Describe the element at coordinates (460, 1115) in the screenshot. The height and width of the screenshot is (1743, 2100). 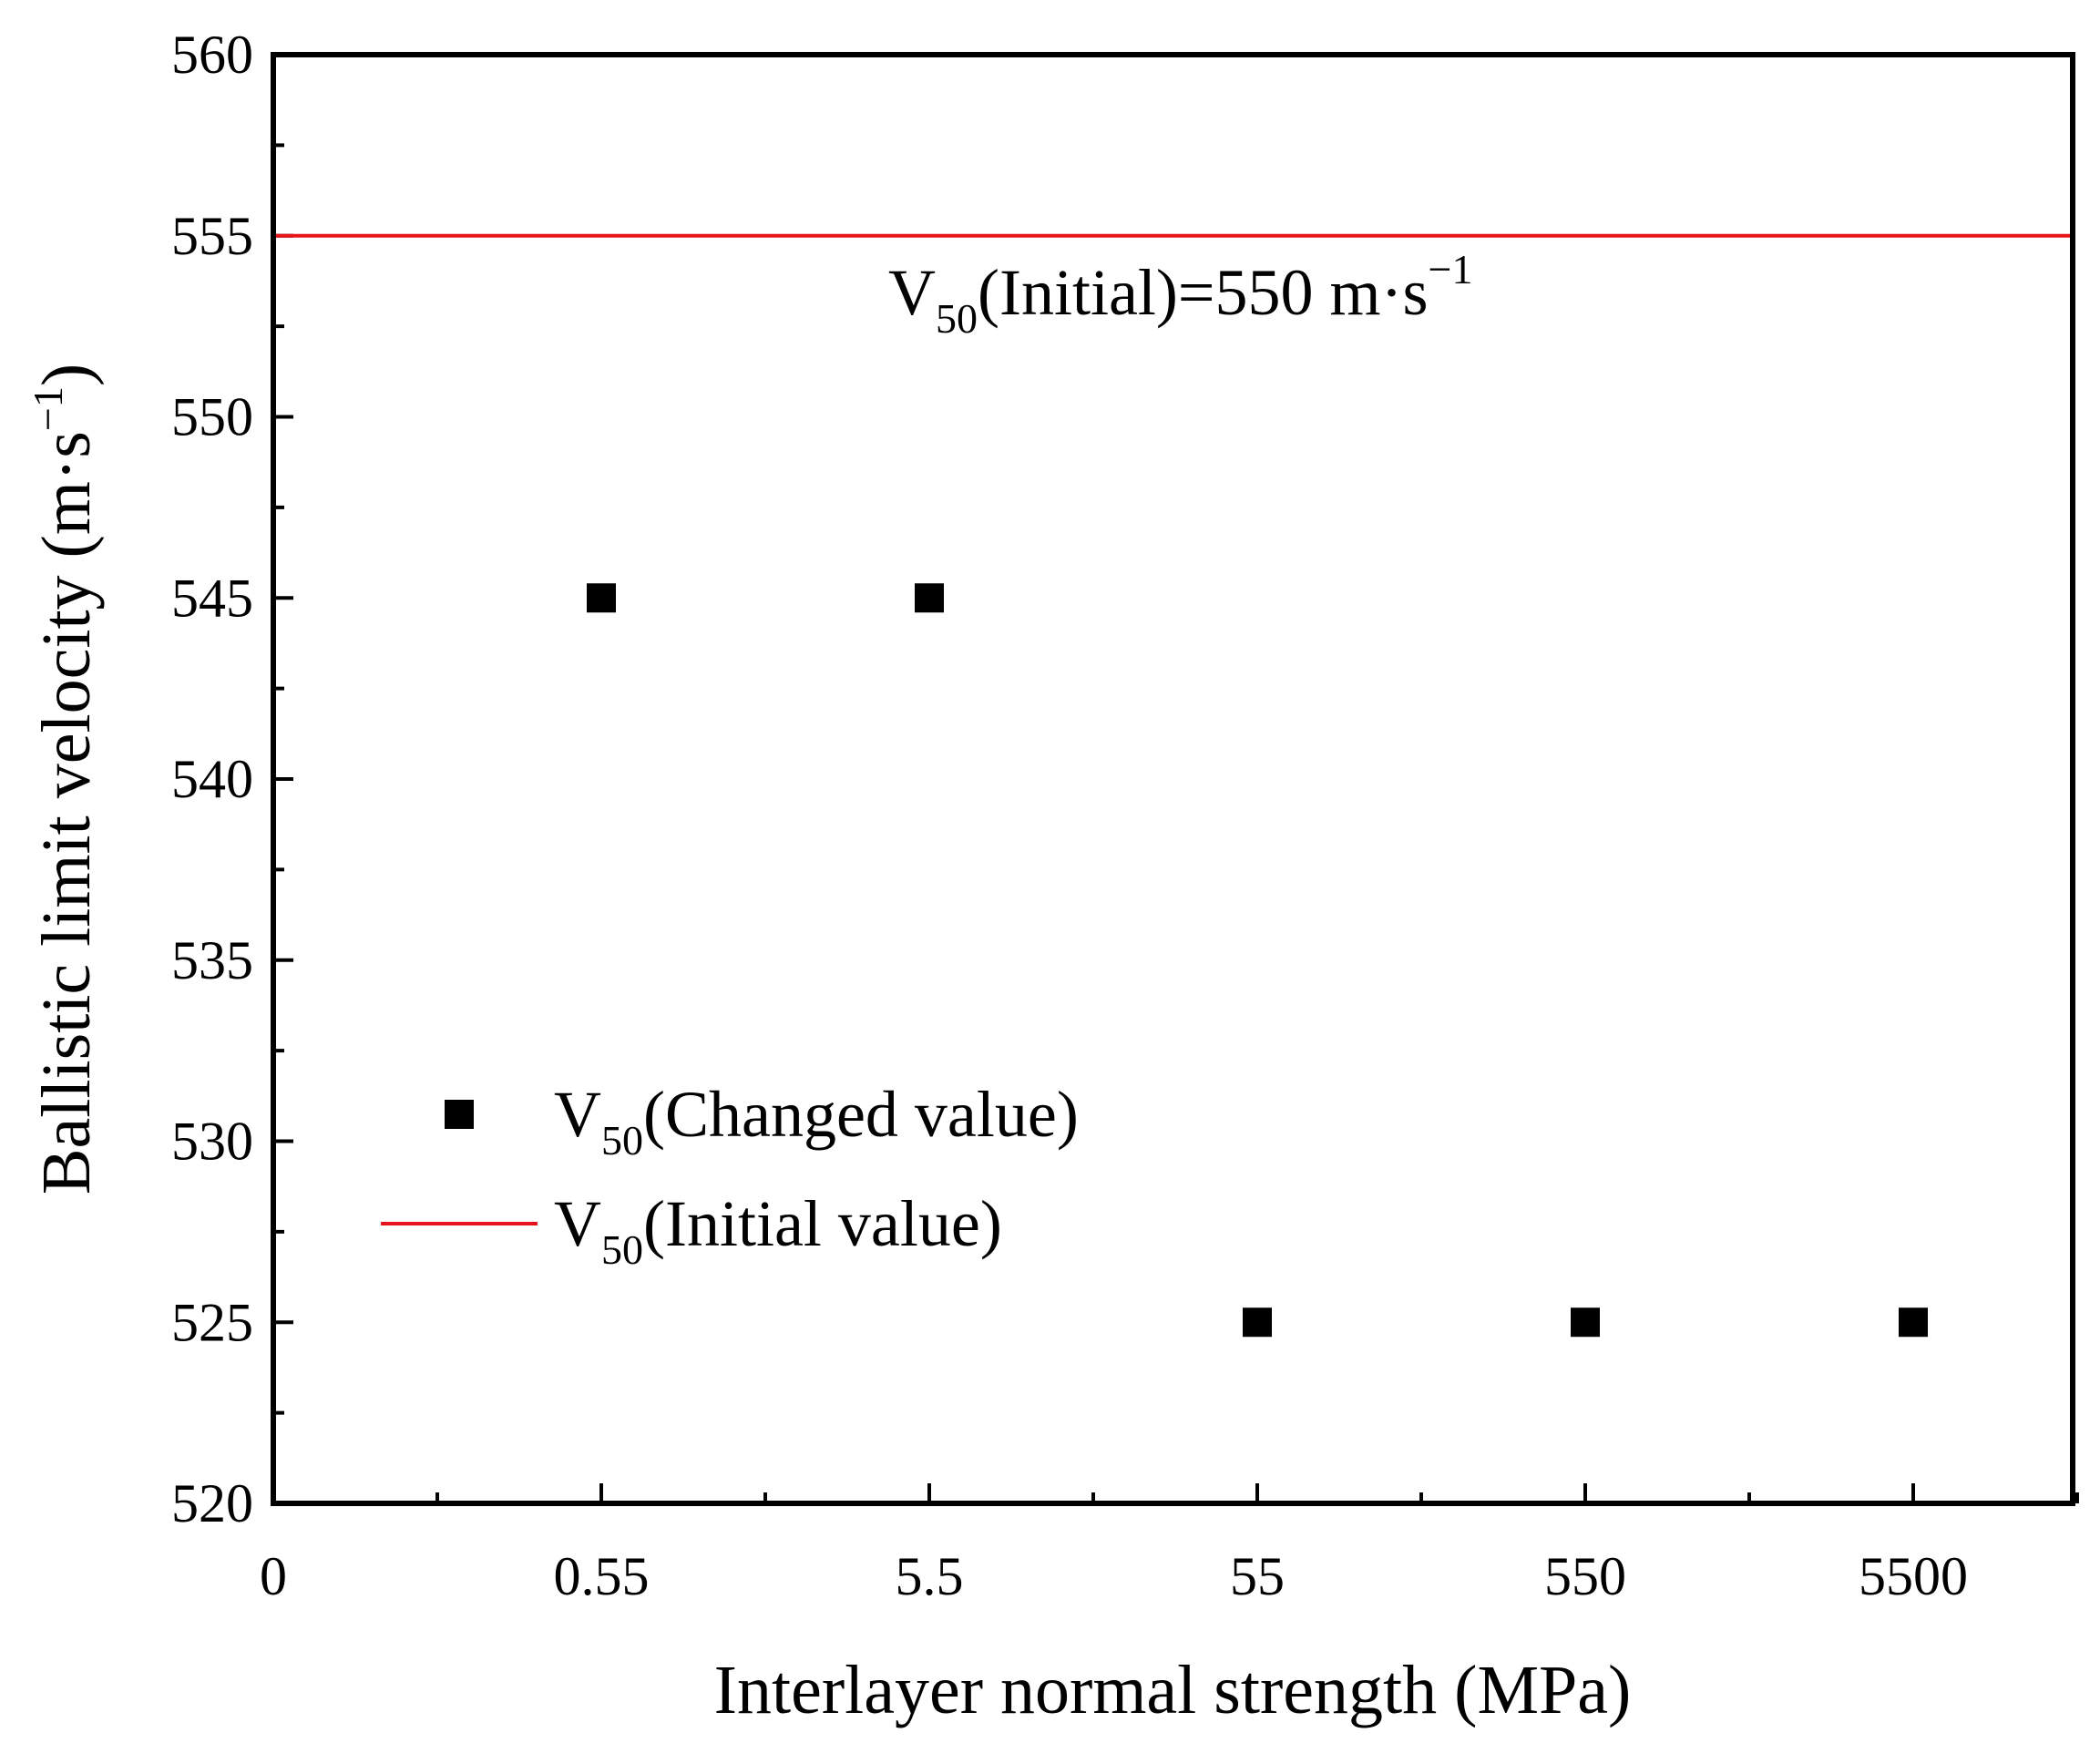
I see `legend-square-marker` at that location.